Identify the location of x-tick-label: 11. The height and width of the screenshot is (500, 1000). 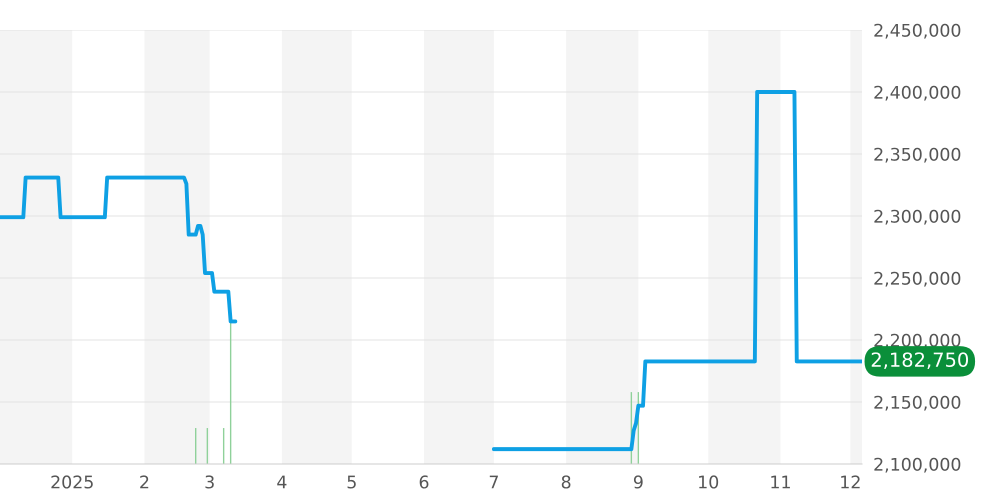
(780, 482).